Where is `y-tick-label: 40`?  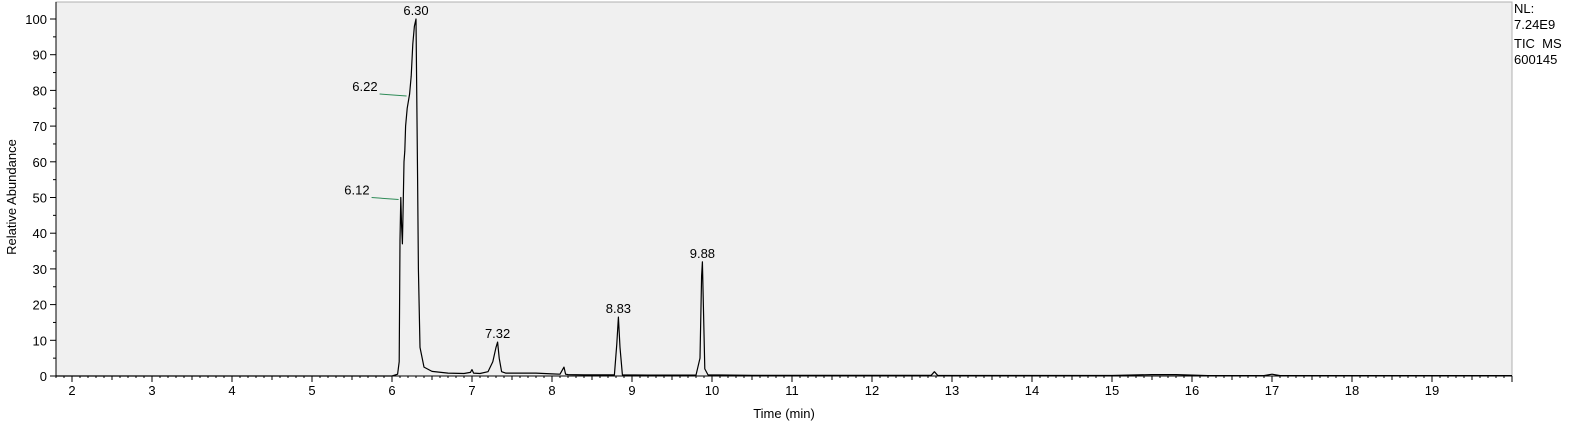
y-tick-label: 40 is located at coordinates (40, 233).